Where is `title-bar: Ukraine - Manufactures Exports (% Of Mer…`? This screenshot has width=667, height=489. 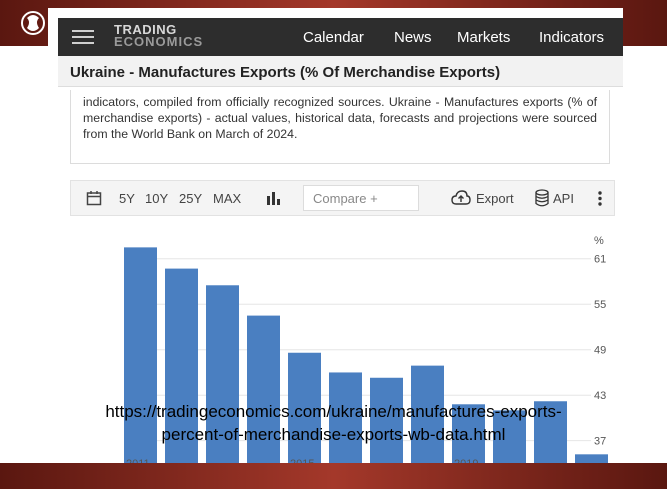 title-bar: Ukraine - Manufactures Exports (% Of Mer… is located at coordinates (340, 71).